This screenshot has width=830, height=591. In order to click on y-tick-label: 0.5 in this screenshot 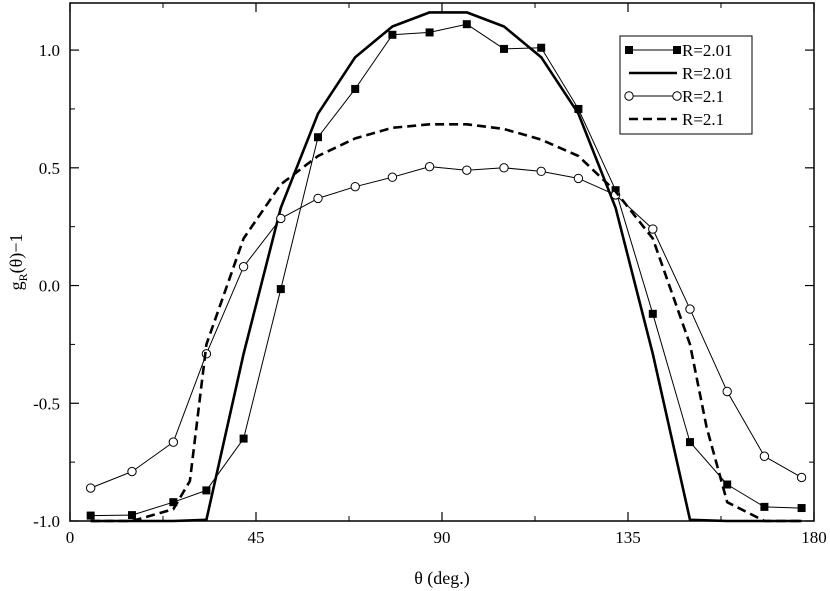, I will do `click(49, 168)`.